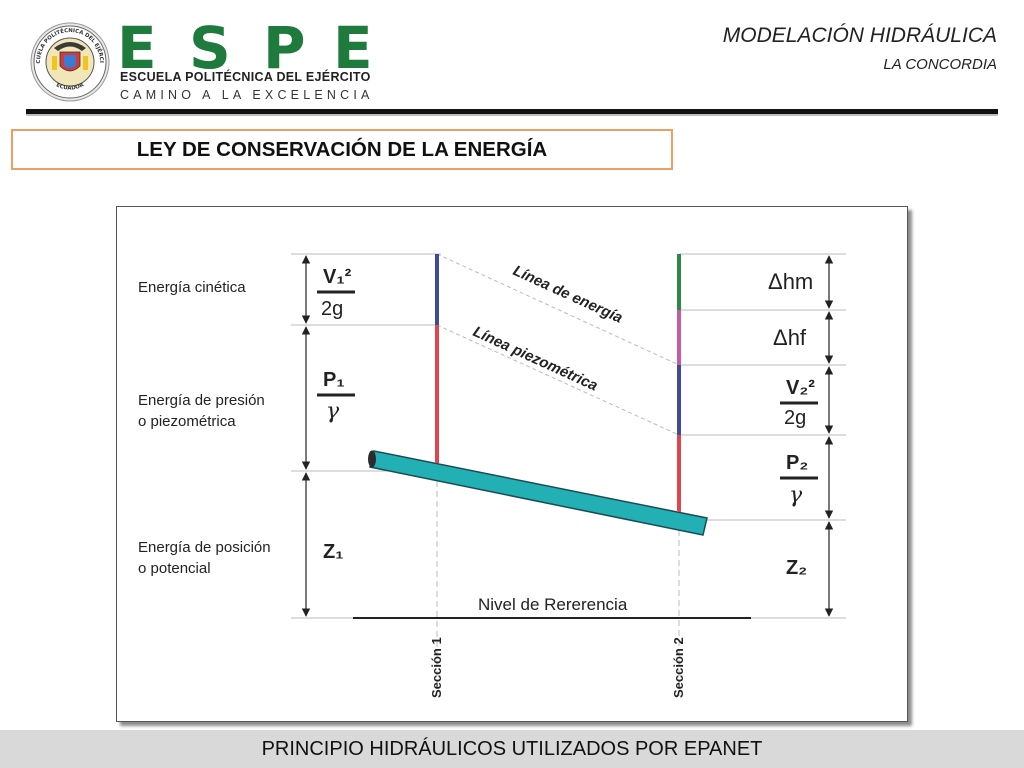  I want to click on term-p2: P₂, so click(797, 463).